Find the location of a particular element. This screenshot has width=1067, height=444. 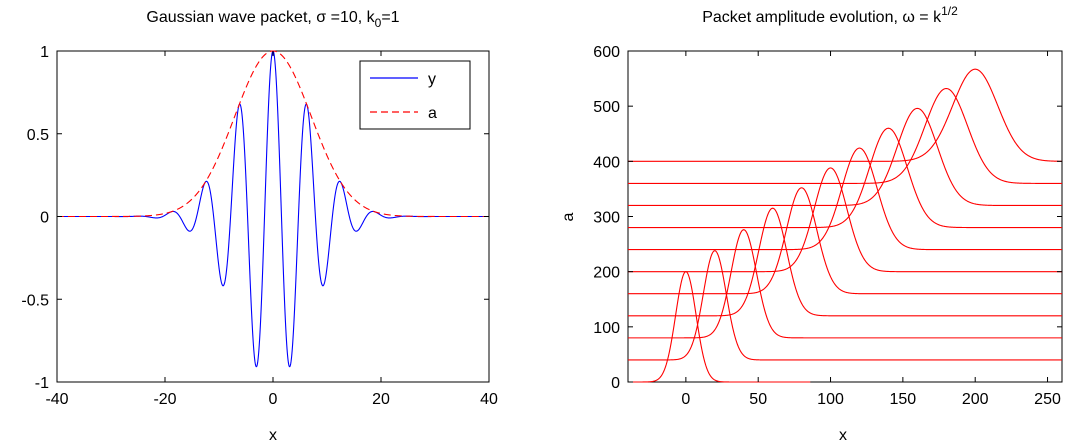

x-tick-label: 100 is located at coordinates (830, 399).